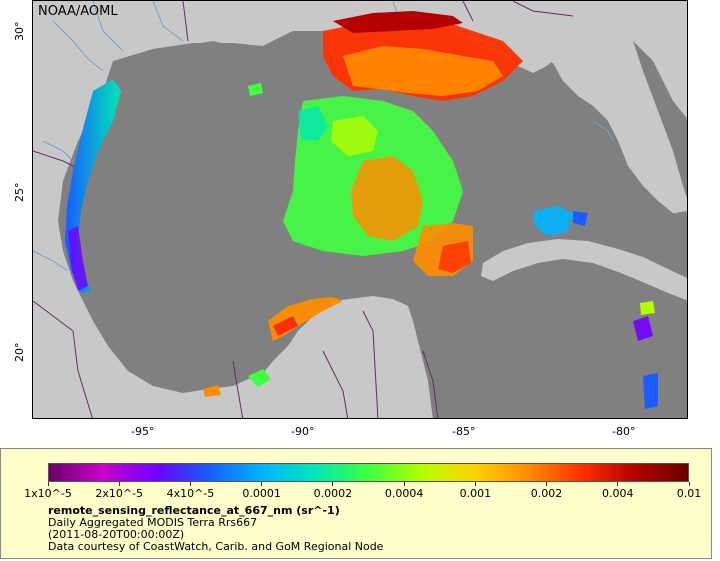  What do you see at coordinates (255, 89) in the screenshot?
I see `data-nw-spot` at bounding box center [255, 89].